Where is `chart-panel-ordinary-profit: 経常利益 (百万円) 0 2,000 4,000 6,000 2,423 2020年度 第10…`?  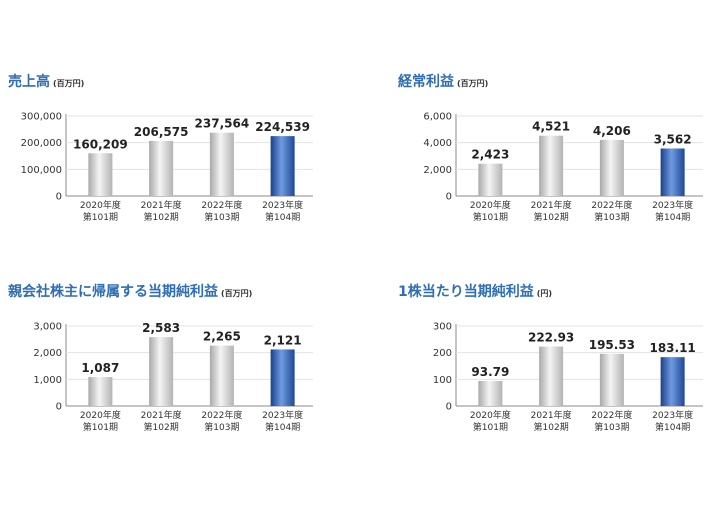 chart-panel-ordinary-profit: 経常利益 (百万円) 0 2,000 4,000 6,000 2,423 2020年度 第10… is located at coordinates (559, 157).